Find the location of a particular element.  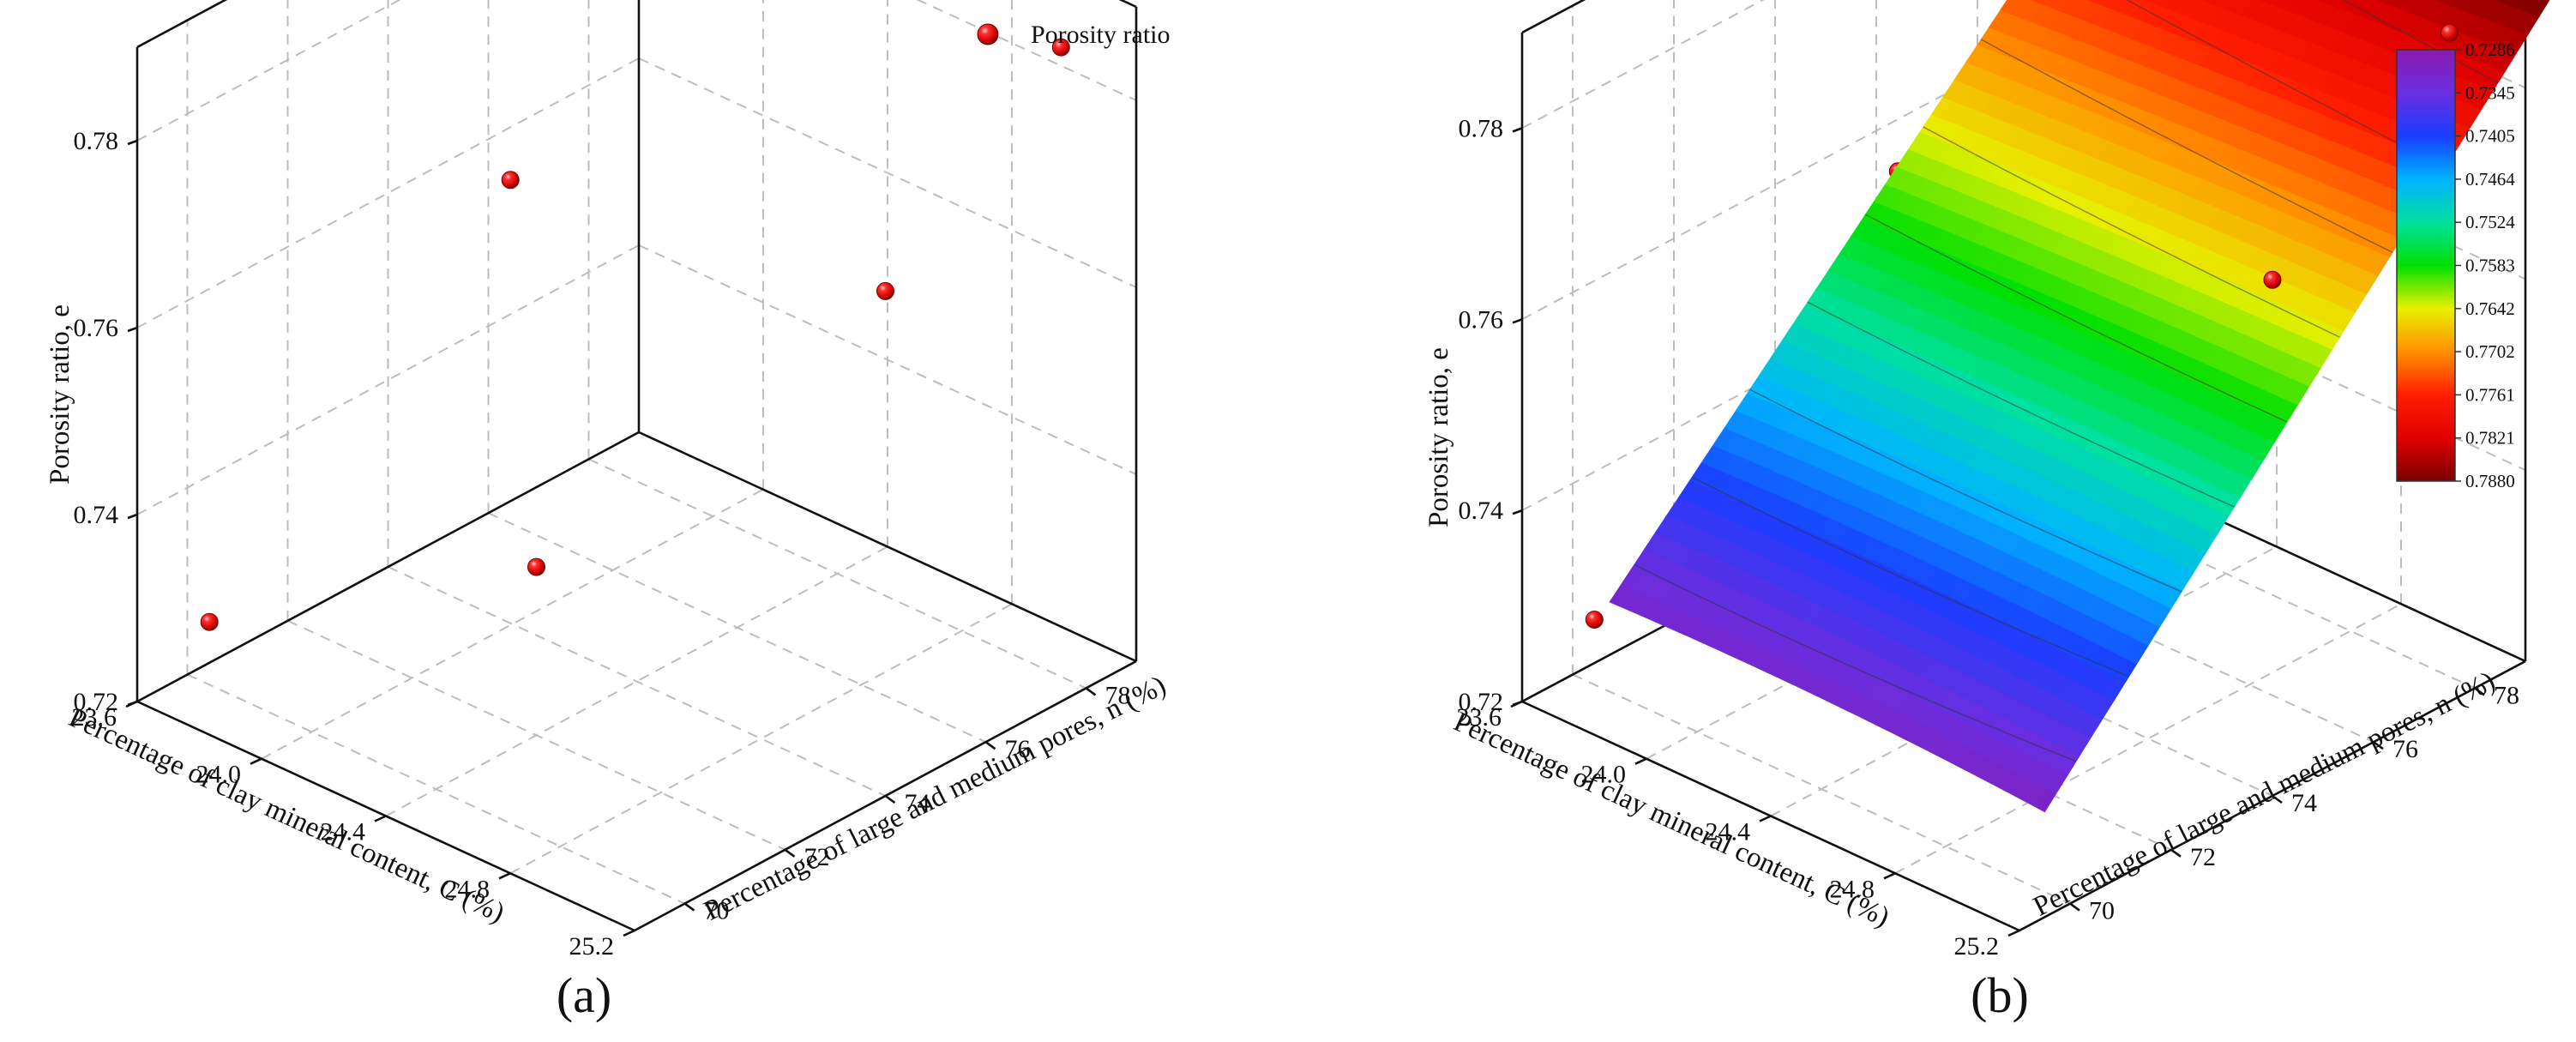

panel-b-y-tick-label: 70 is located at coordinates (2102, 911).